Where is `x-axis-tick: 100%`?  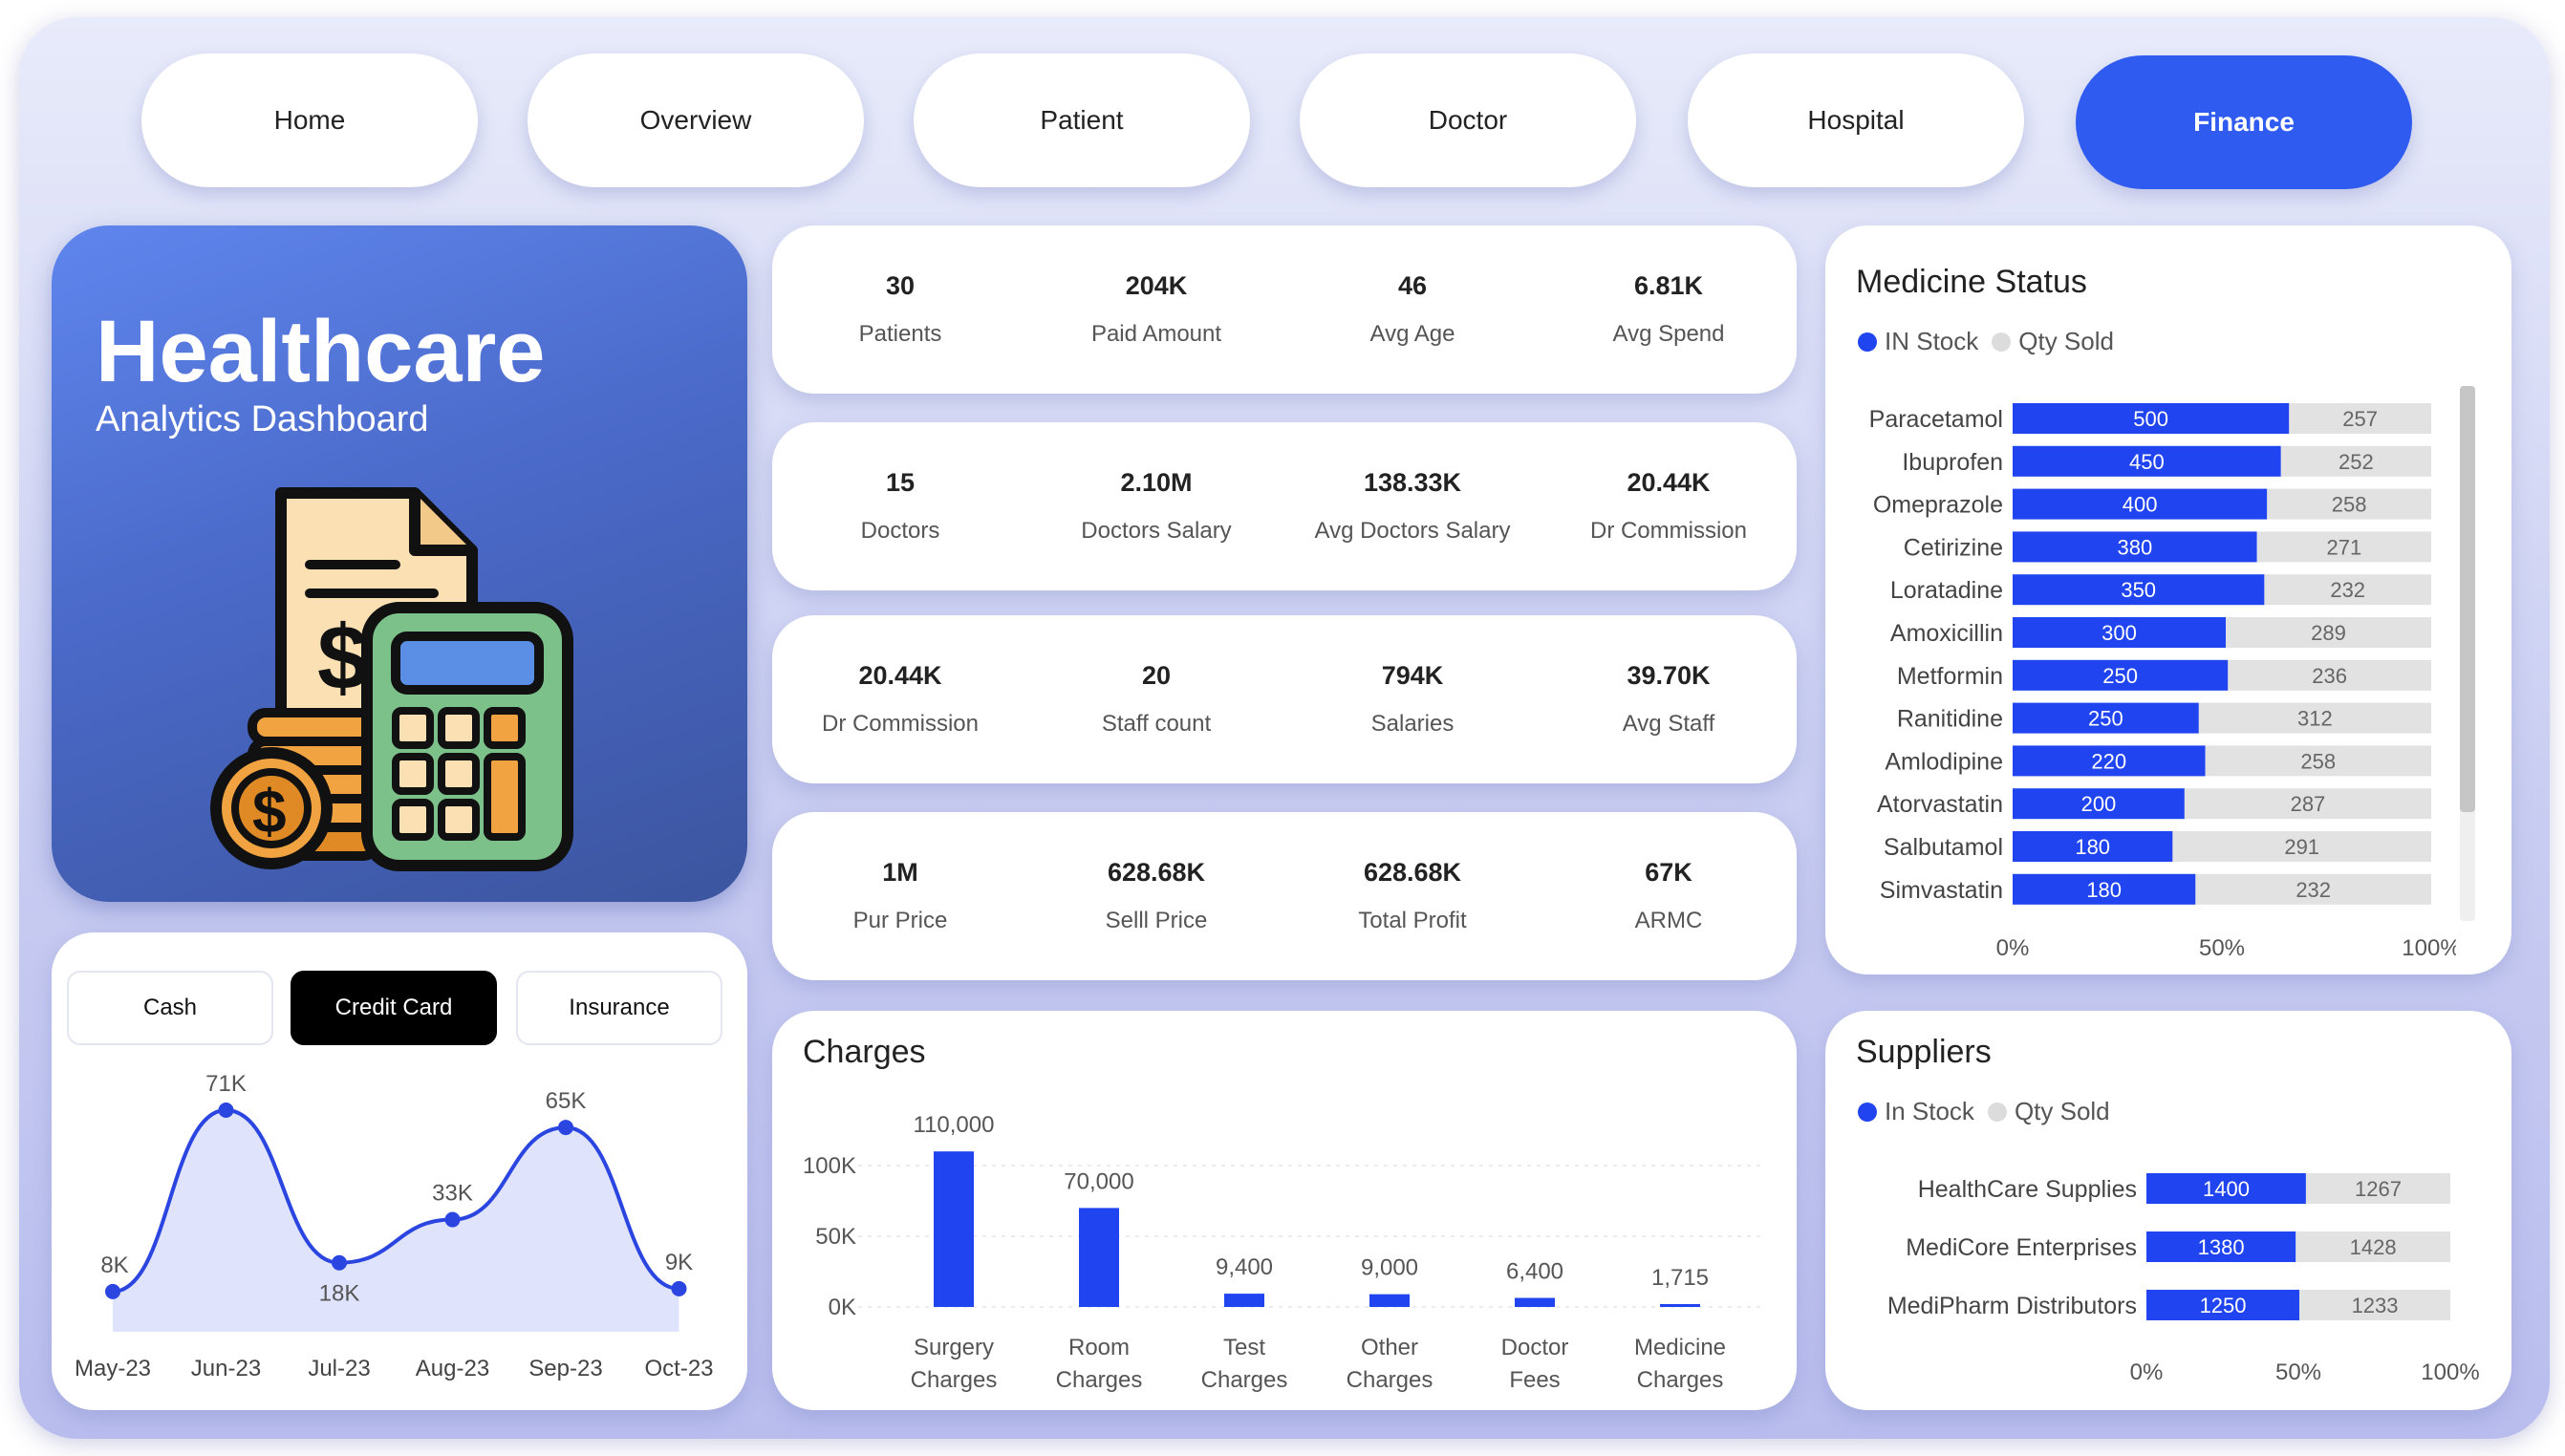
x-axis-tick: 100% is located at coordinates (2429, 948).